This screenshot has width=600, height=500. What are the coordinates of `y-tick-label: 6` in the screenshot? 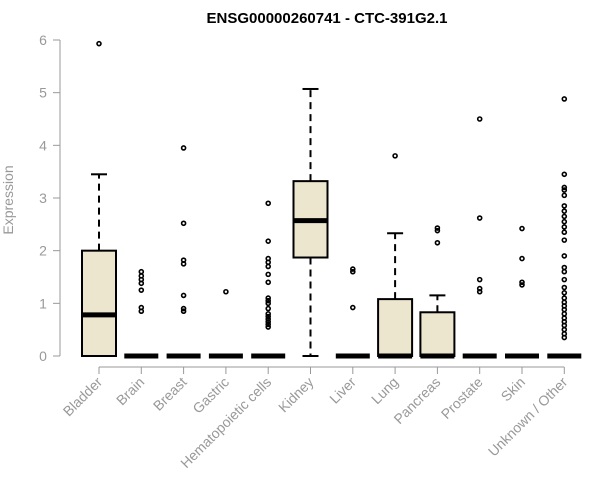 It's located at (43, 40).